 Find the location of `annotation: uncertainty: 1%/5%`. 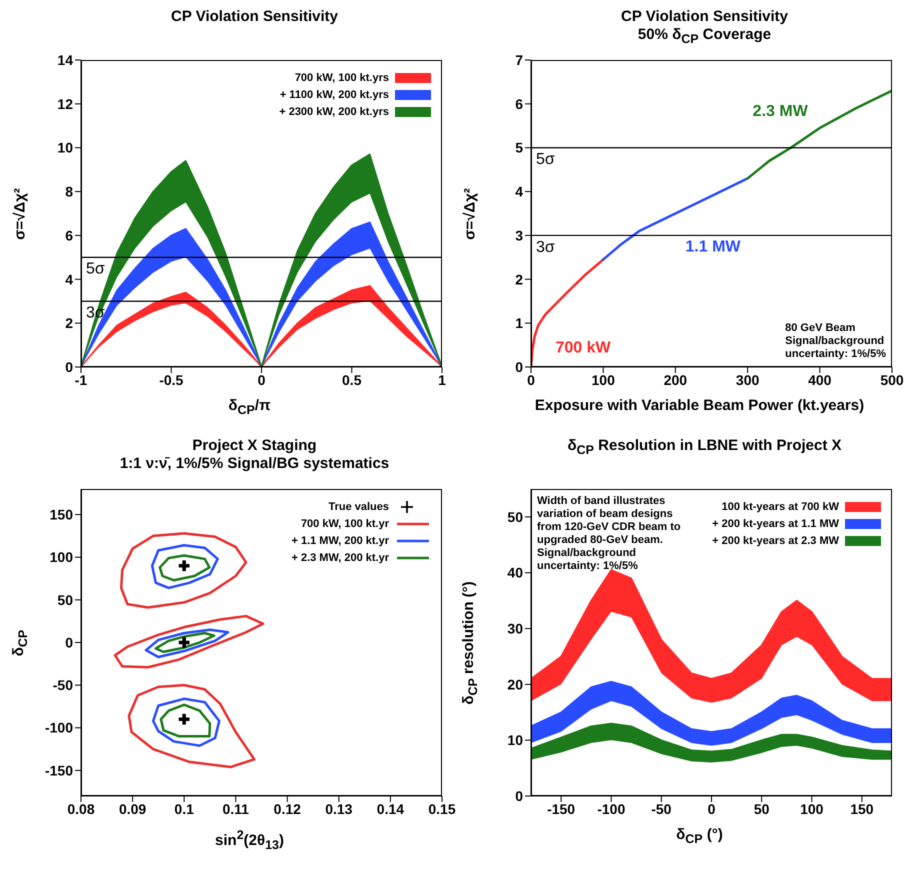

annotation: uncertainty: 1%/5% is located at coordinates (835, 354).